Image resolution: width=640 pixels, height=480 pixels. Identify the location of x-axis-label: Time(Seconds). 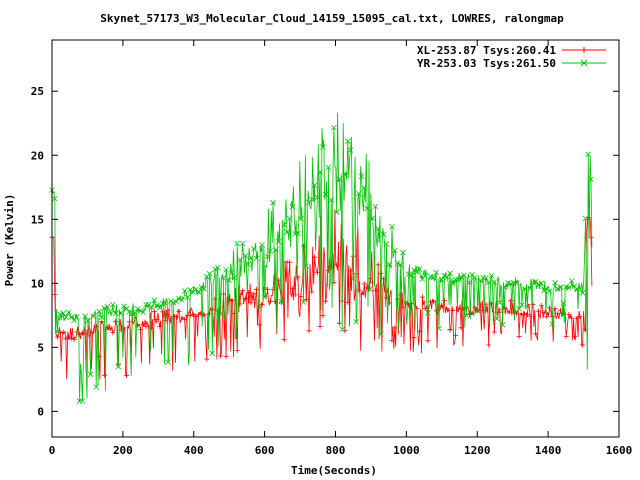
(334, 470).